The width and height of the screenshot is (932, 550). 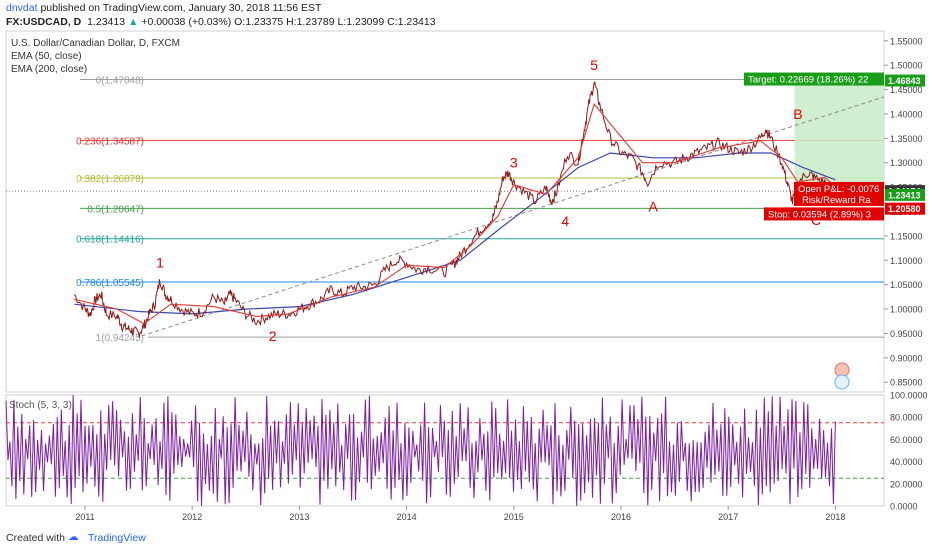 What do you see at coordinates (73, 537) in the screenshot?
I see `tradingview-cloud-icon: ☁` at bounding box center [73, 537].